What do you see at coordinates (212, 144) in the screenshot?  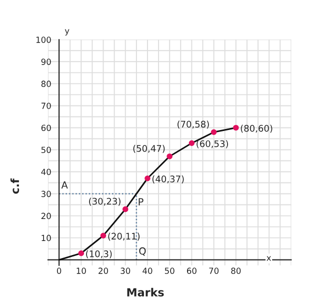 I see `annotation: (60,53)` at bounding box center [212, 144].